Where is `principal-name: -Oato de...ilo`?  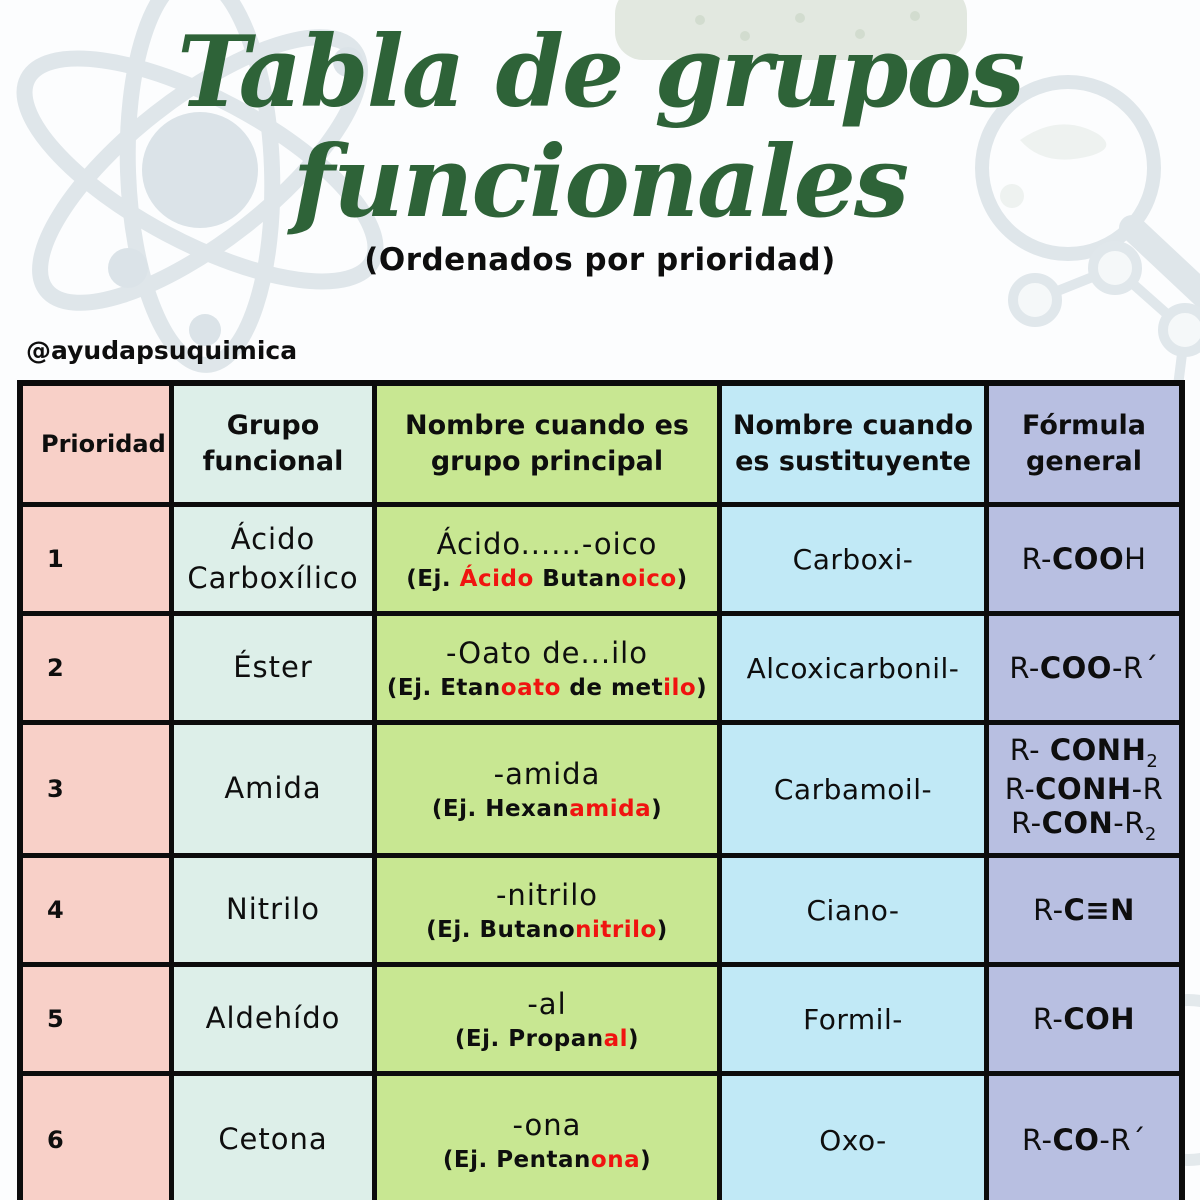 principal-name: -Oato de...ilo is located at coordinates (547, 652).